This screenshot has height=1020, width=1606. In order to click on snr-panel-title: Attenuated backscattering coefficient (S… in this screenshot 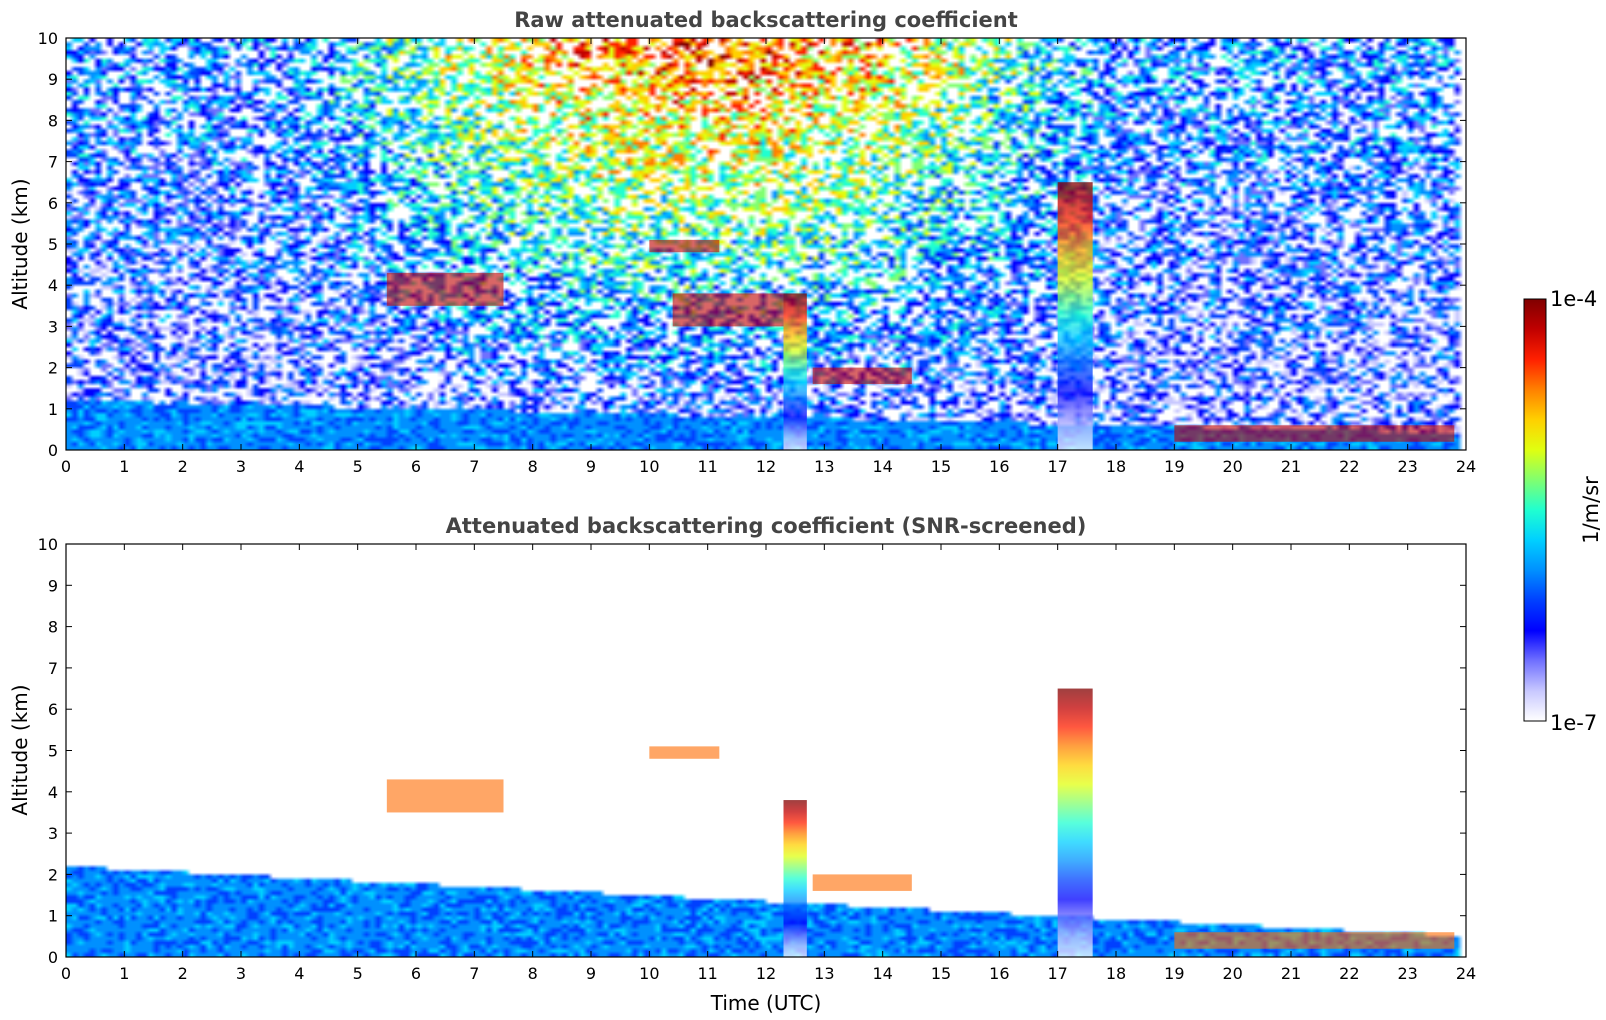, I will do `click(766, 526)`.